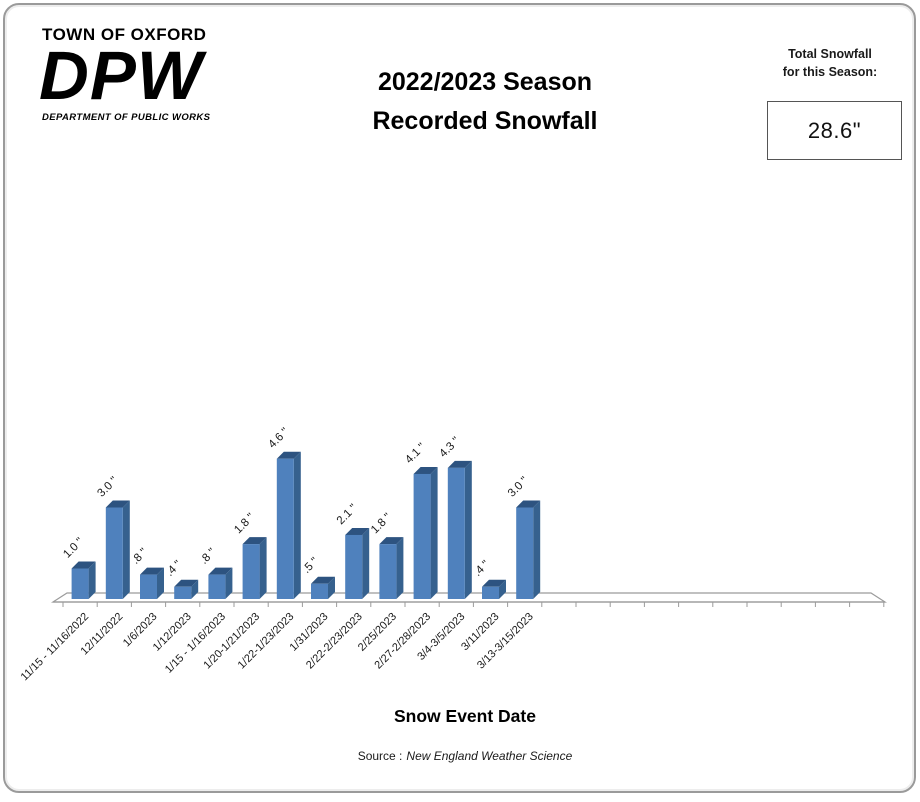 This screenshot has width=920, height=802. I want to click on total-snowfall-box: 28.6", so click(834, 130).